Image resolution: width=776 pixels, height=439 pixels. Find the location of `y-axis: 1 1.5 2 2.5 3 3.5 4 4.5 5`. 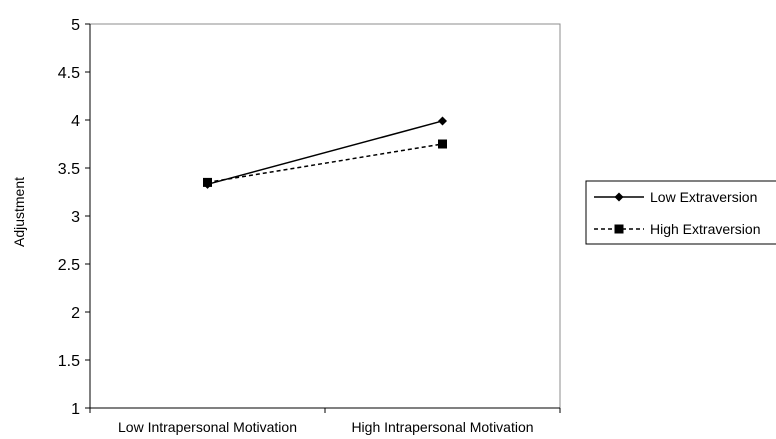

y-axis: 1 1.5 2 2.5 3 3.5 4 4.5 5 is located at coordinates (74, 217).